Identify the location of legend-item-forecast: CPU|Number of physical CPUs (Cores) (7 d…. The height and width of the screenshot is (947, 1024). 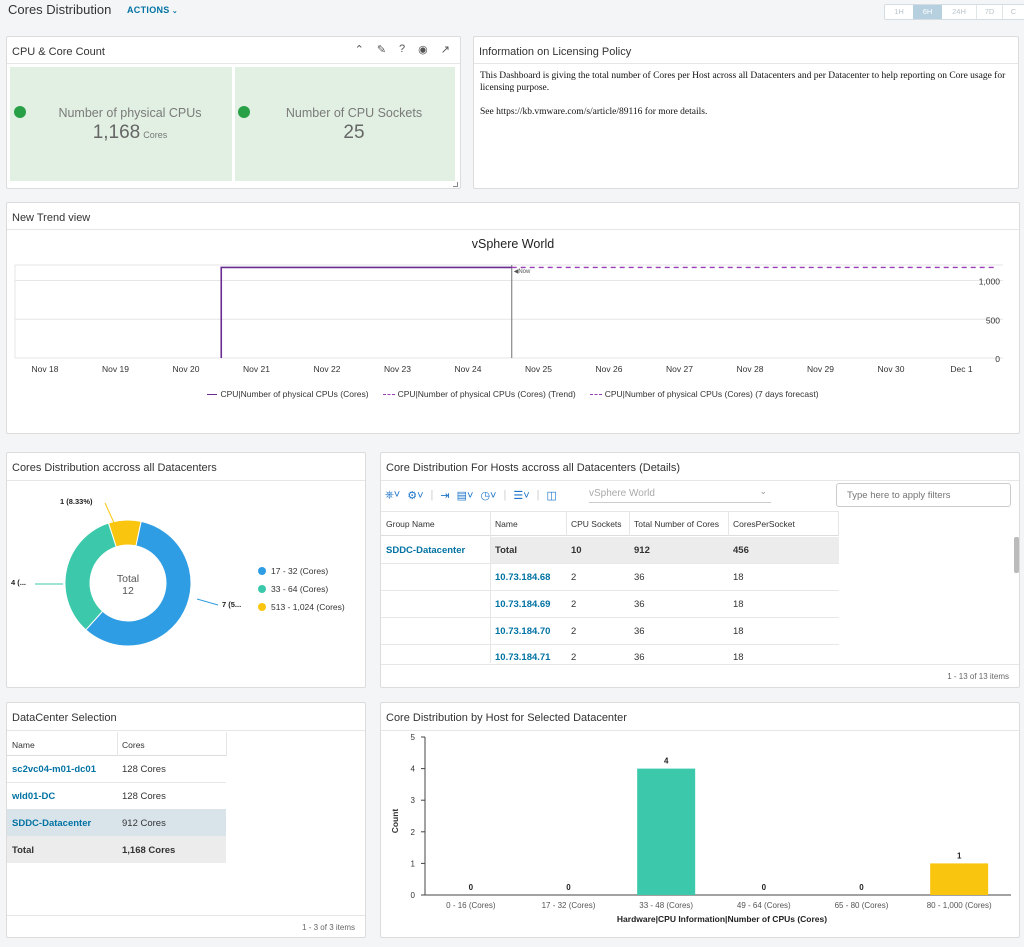
(704, 394).